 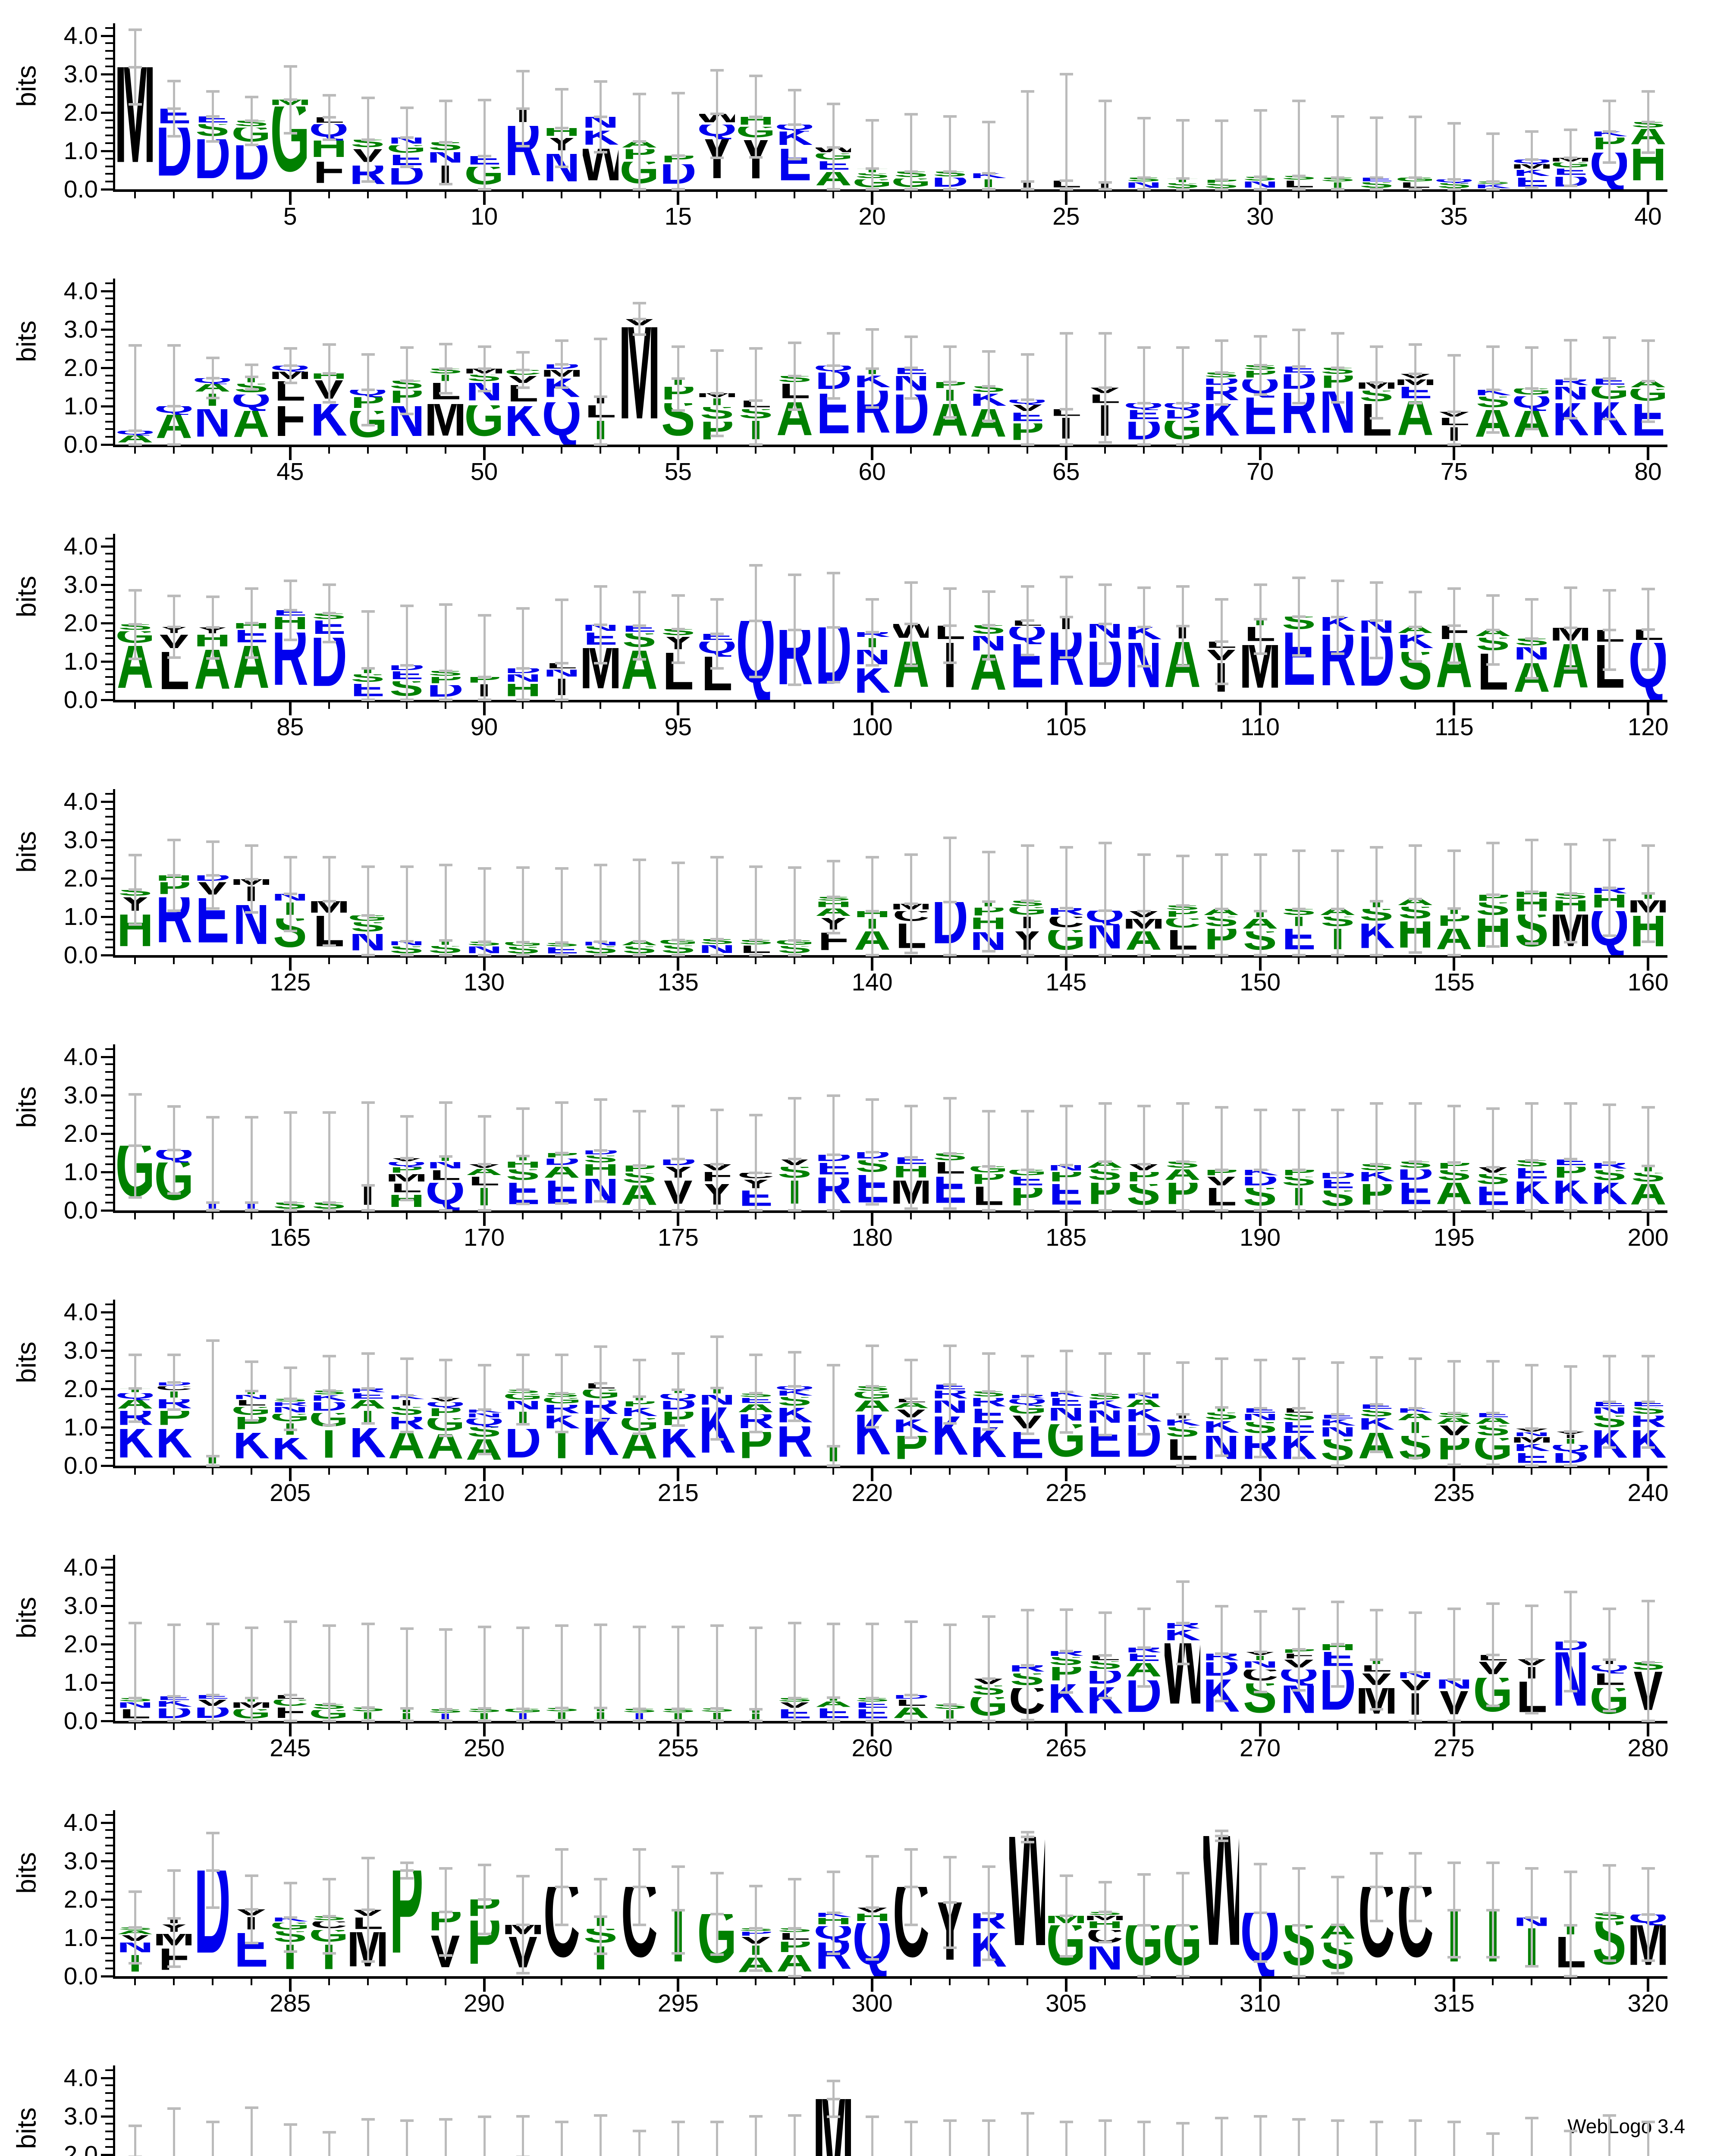 I want to click on logo-stack: MV, so click(x=639, y=382).